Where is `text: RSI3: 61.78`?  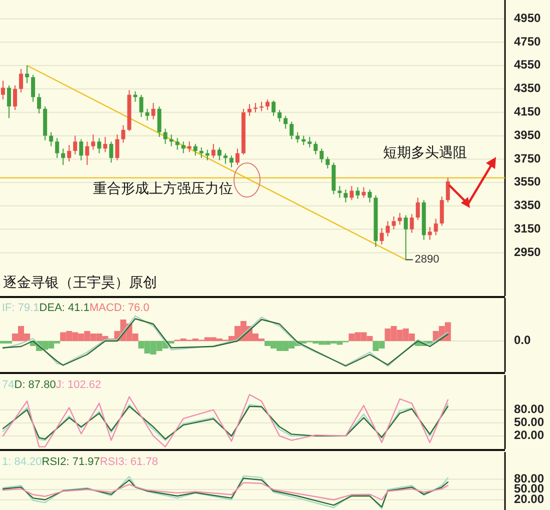
text: RSI3: 61.78 is located at coordinates (129, 462).